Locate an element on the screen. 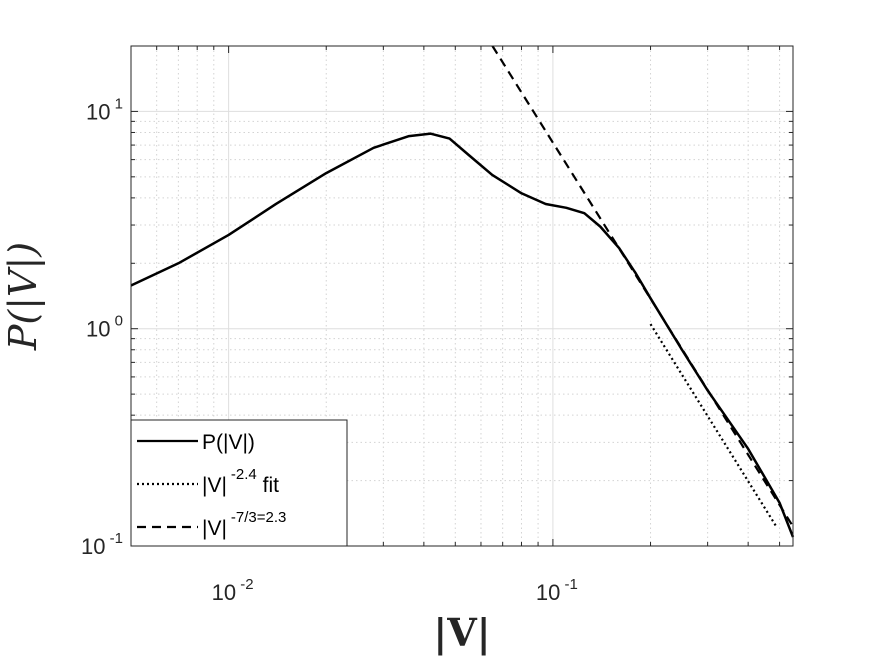  x-tick-label: 10 -2 is located at coordinates (233, 590).